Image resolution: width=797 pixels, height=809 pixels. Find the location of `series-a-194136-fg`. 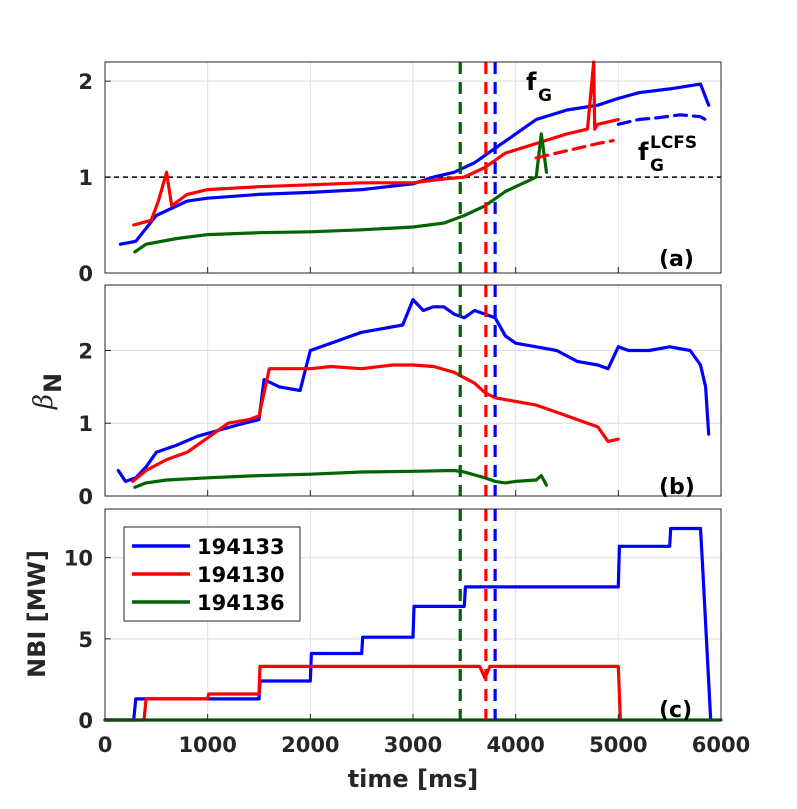

series-a-194136-fg is located at coordinates (341, 193).